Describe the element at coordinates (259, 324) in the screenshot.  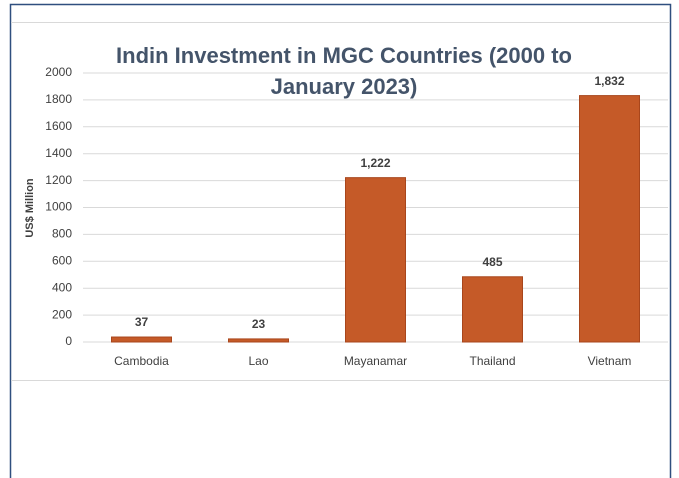
I see `data-label: 23` at that location.